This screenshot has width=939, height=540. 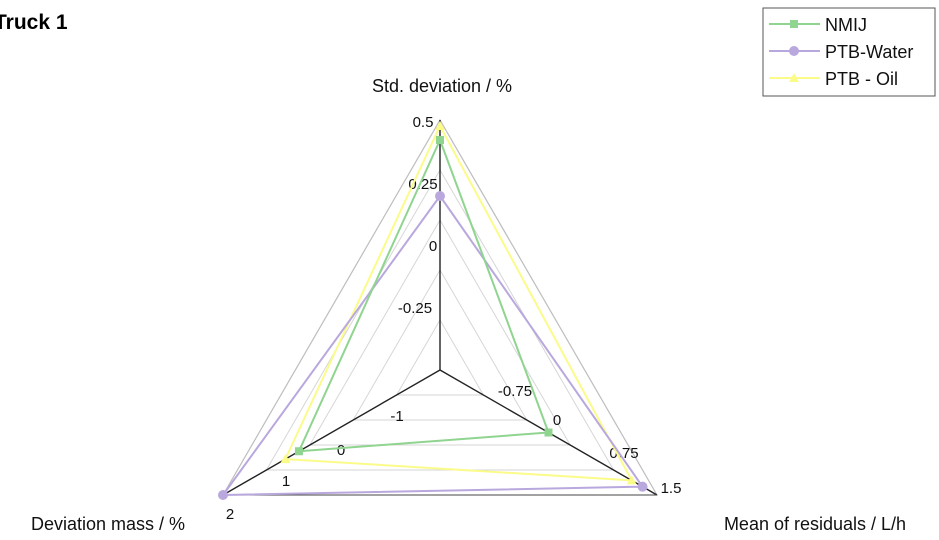 What do you see at coordinates (34, 22) in the screenshot?
I see `chart-title: Truck 1` at bounding box center [34, 22].